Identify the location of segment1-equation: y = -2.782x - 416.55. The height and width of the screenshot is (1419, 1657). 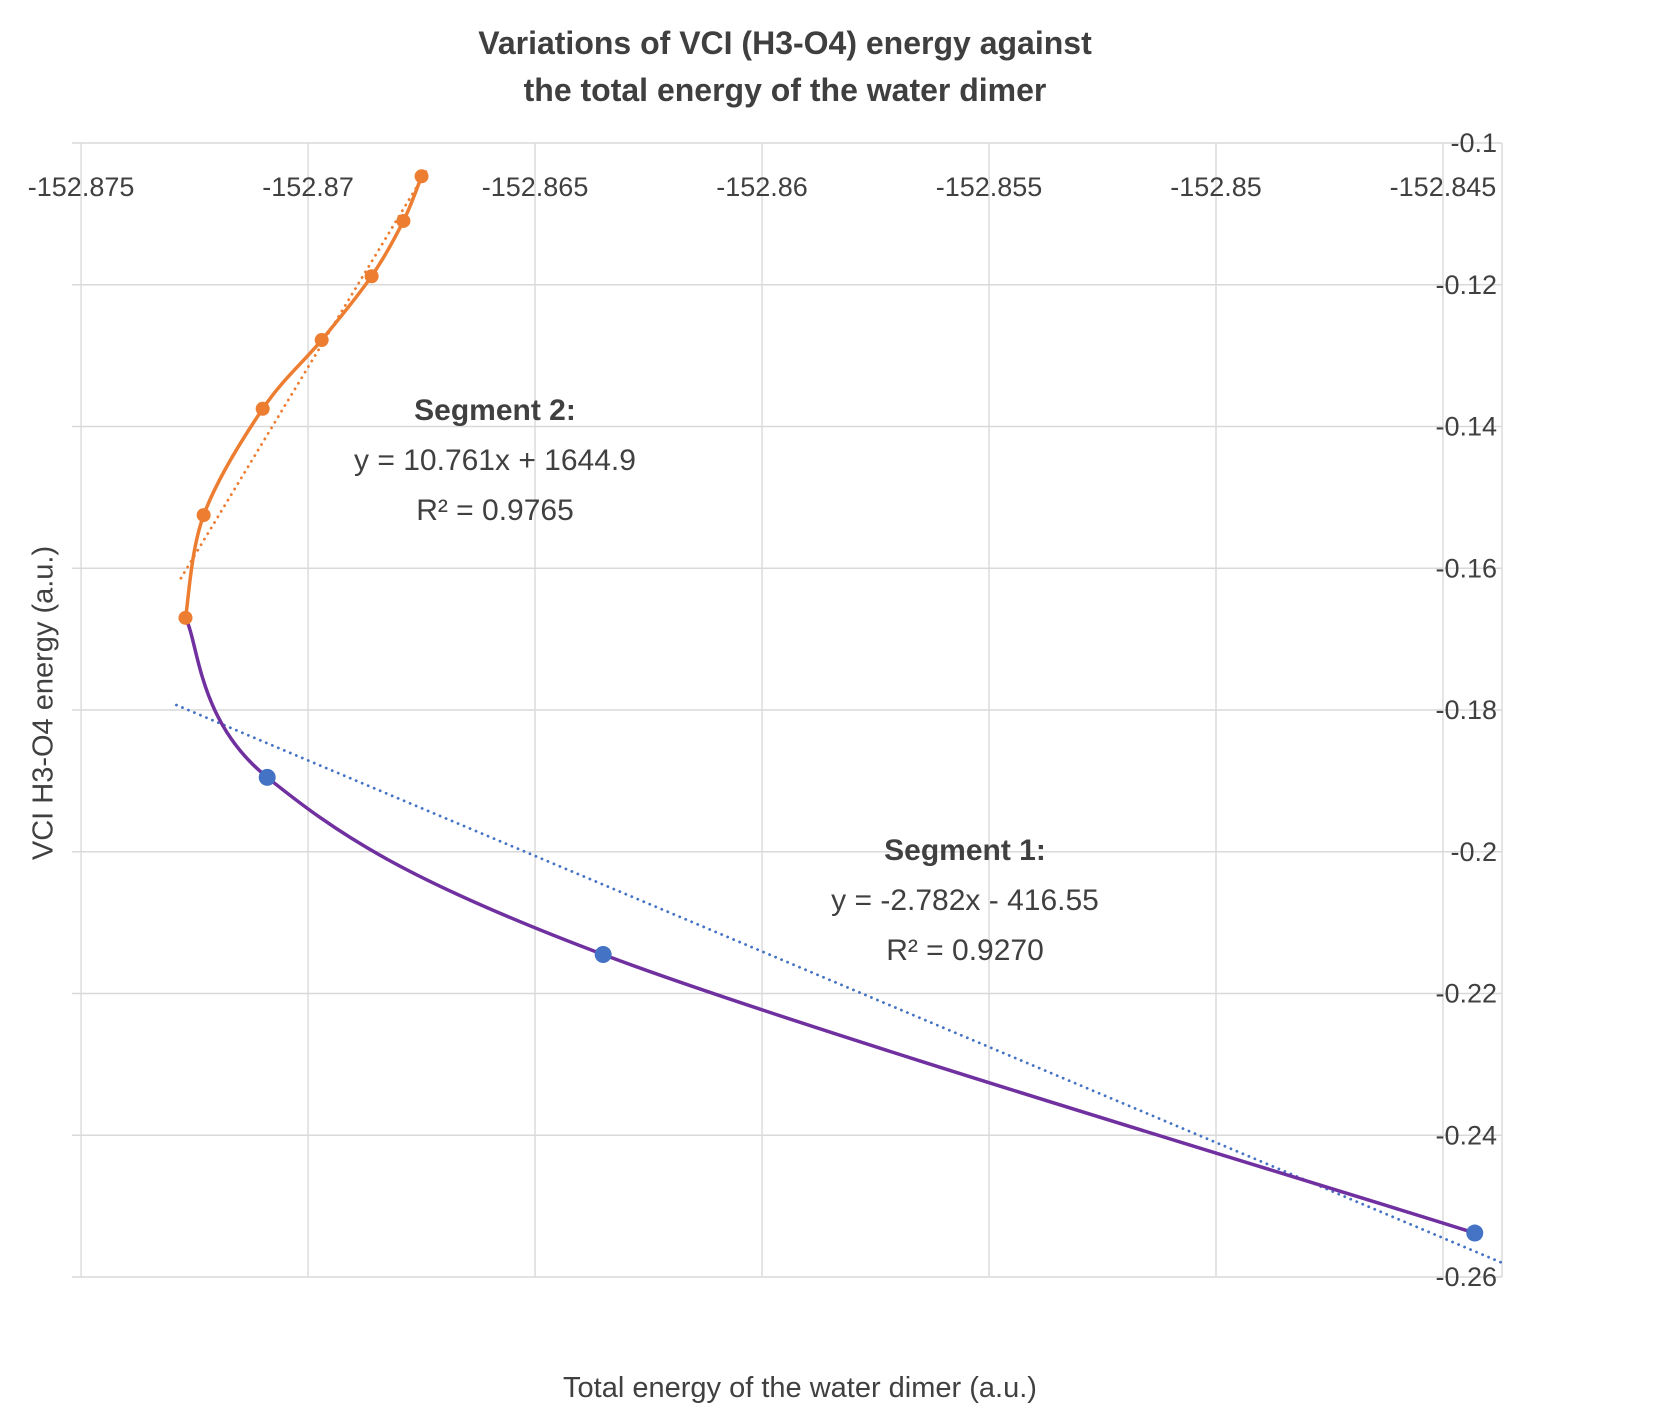
(965, 900).